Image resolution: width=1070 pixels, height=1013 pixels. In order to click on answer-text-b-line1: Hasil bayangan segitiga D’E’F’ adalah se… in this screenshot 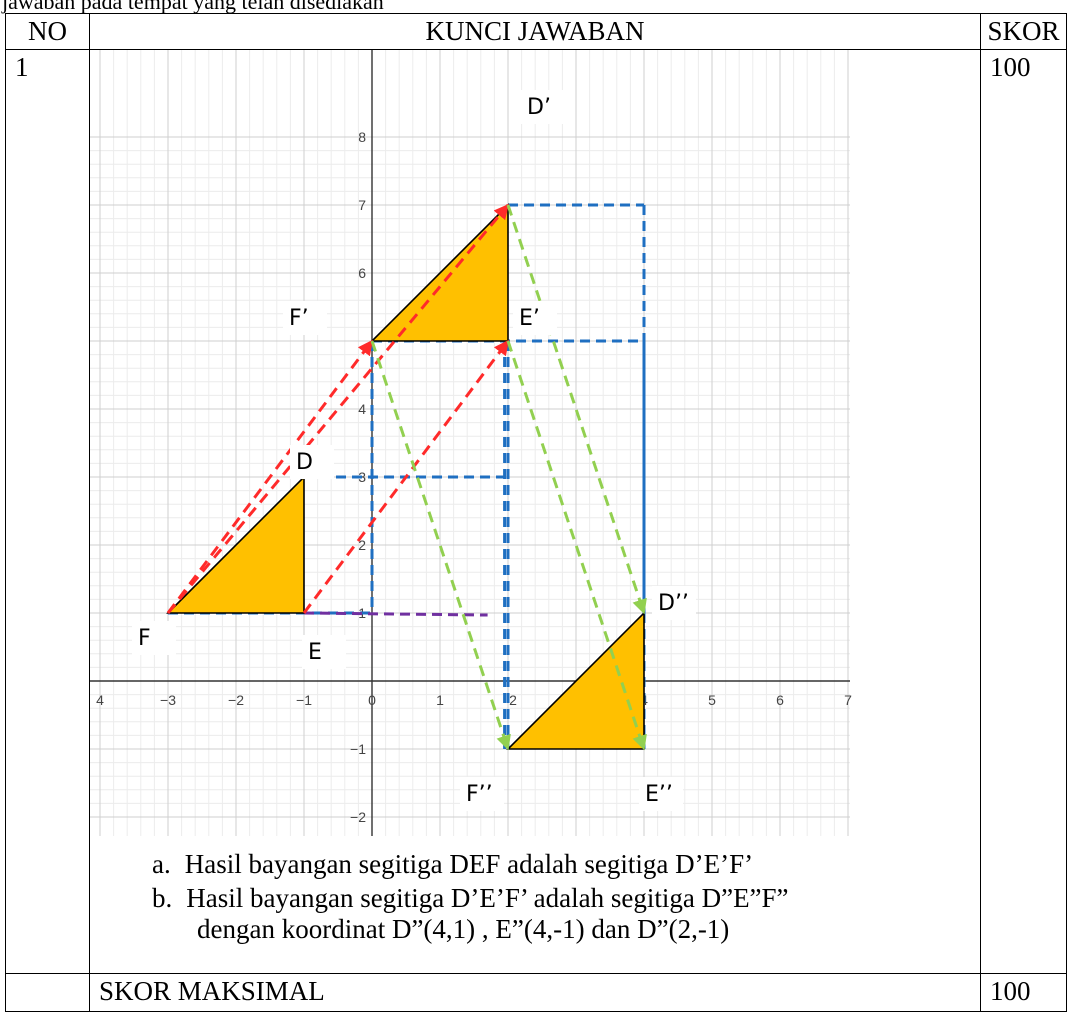, I will do `click(487, 898)`.